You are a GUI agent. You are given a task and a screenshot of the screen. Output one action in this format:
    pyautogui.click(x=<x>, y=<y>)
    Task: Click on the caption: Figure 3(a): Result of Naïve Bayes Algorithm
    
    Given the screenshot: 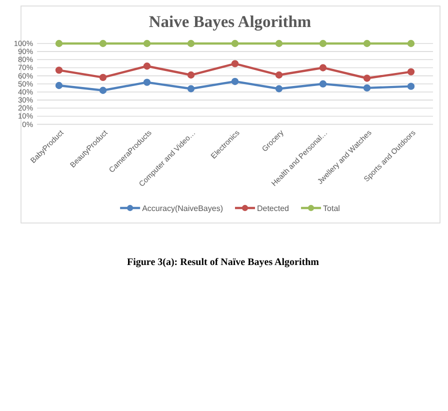 What is the action you would take?
    pyautogui.click(x=223, y=262)
    